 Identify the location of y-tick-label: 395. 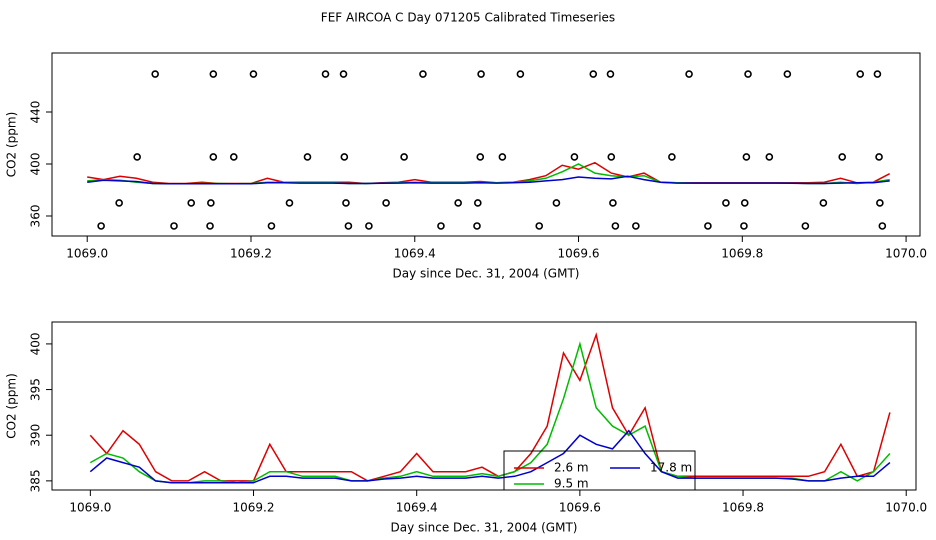
(36, 389).